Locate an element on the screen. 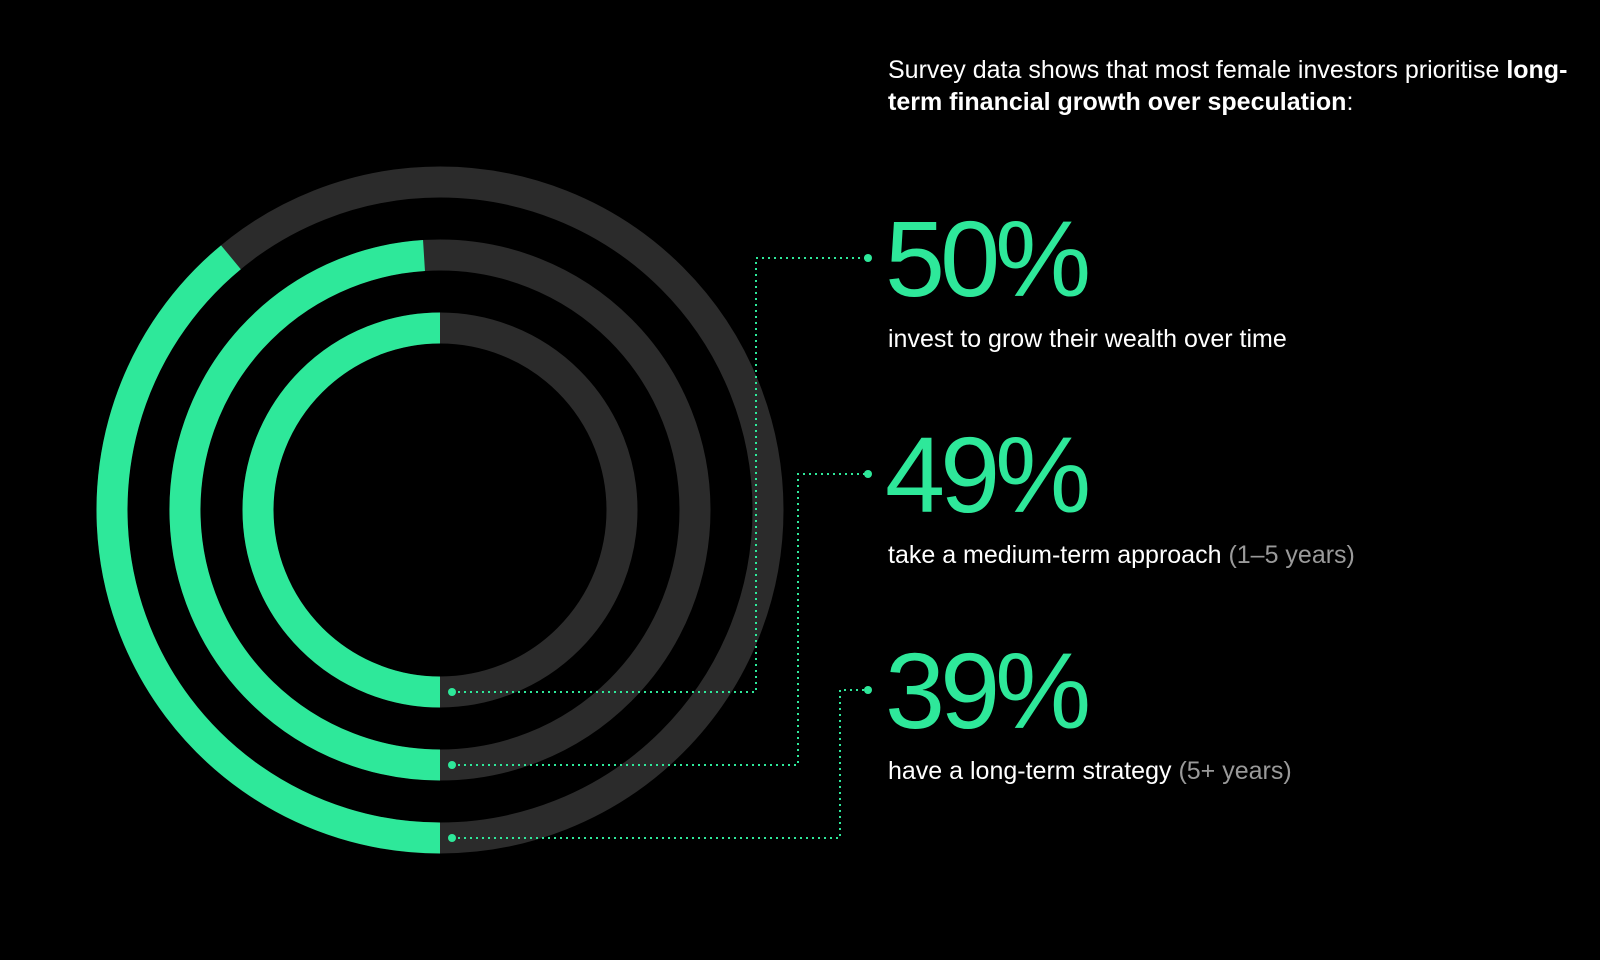 The image size is (1600, 960). stat-caption-2: take a medium-term approach (1–5 years) is located at coordinates (1230, 555).